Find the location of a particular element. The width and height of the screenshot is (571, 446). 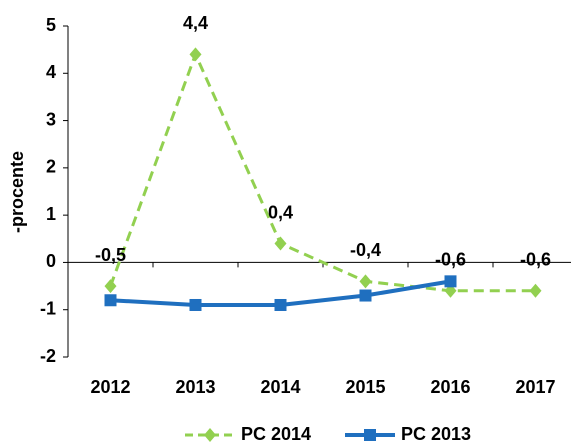

data-label: -0,4 is located at coordinates (365, 250).